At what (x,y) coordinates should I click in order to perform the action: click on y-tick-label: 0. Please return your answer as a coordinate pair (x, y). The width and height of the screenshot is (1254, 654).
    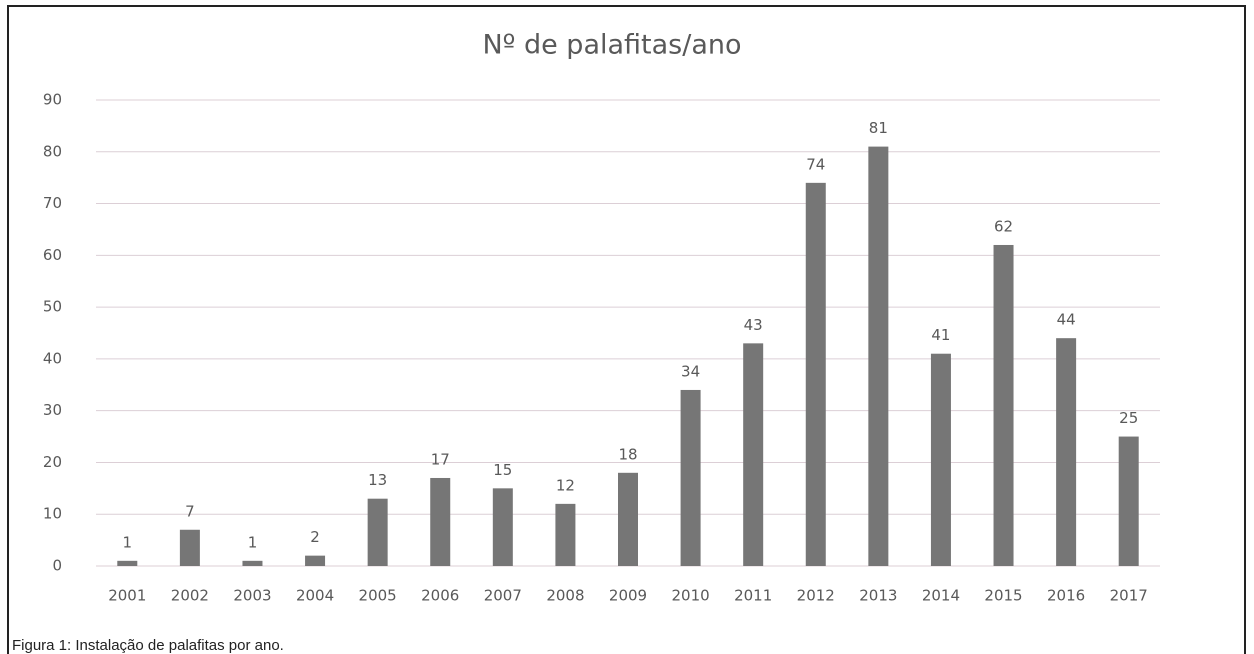
    Looking at the image, I should click on (57, 566).